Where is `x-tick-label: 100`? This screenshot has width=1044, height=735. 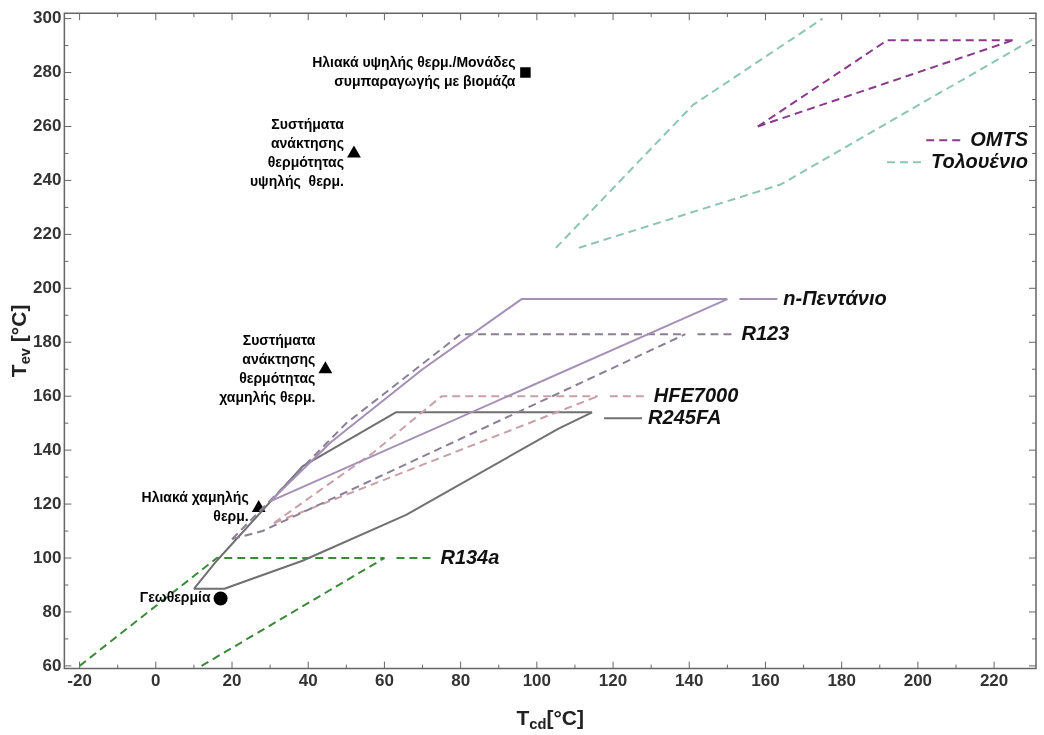
x-tick-label: 100 is located at coordinates (537, 681).